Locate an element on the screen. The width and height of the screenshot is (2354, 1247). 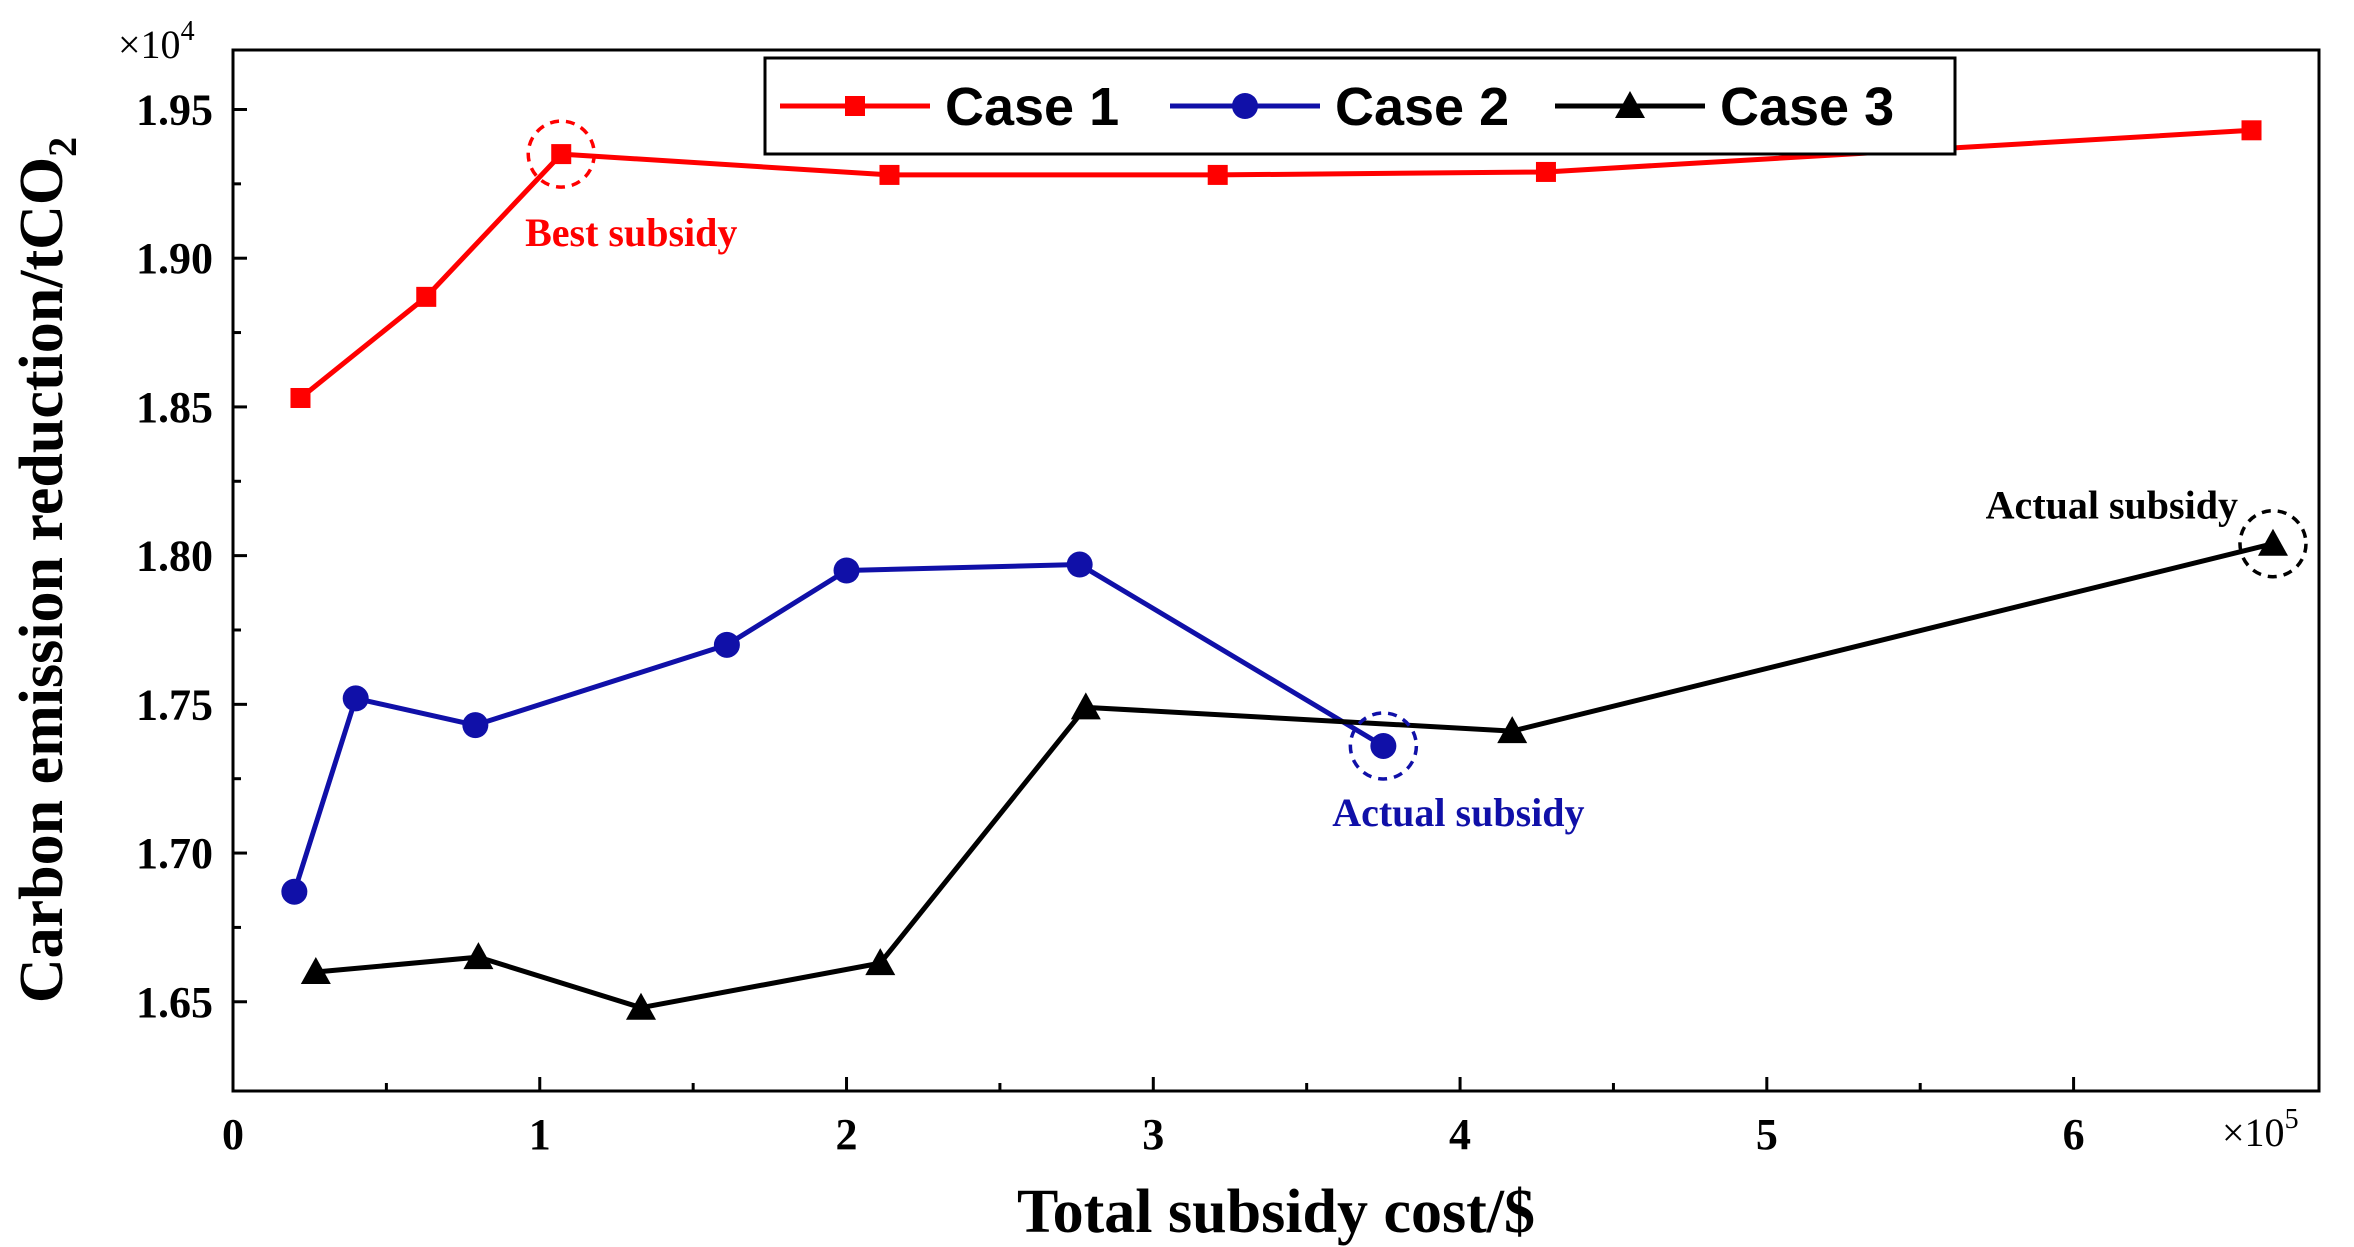
x-multiplier: ×10⁵ is located at coordinates (2260, 1129).